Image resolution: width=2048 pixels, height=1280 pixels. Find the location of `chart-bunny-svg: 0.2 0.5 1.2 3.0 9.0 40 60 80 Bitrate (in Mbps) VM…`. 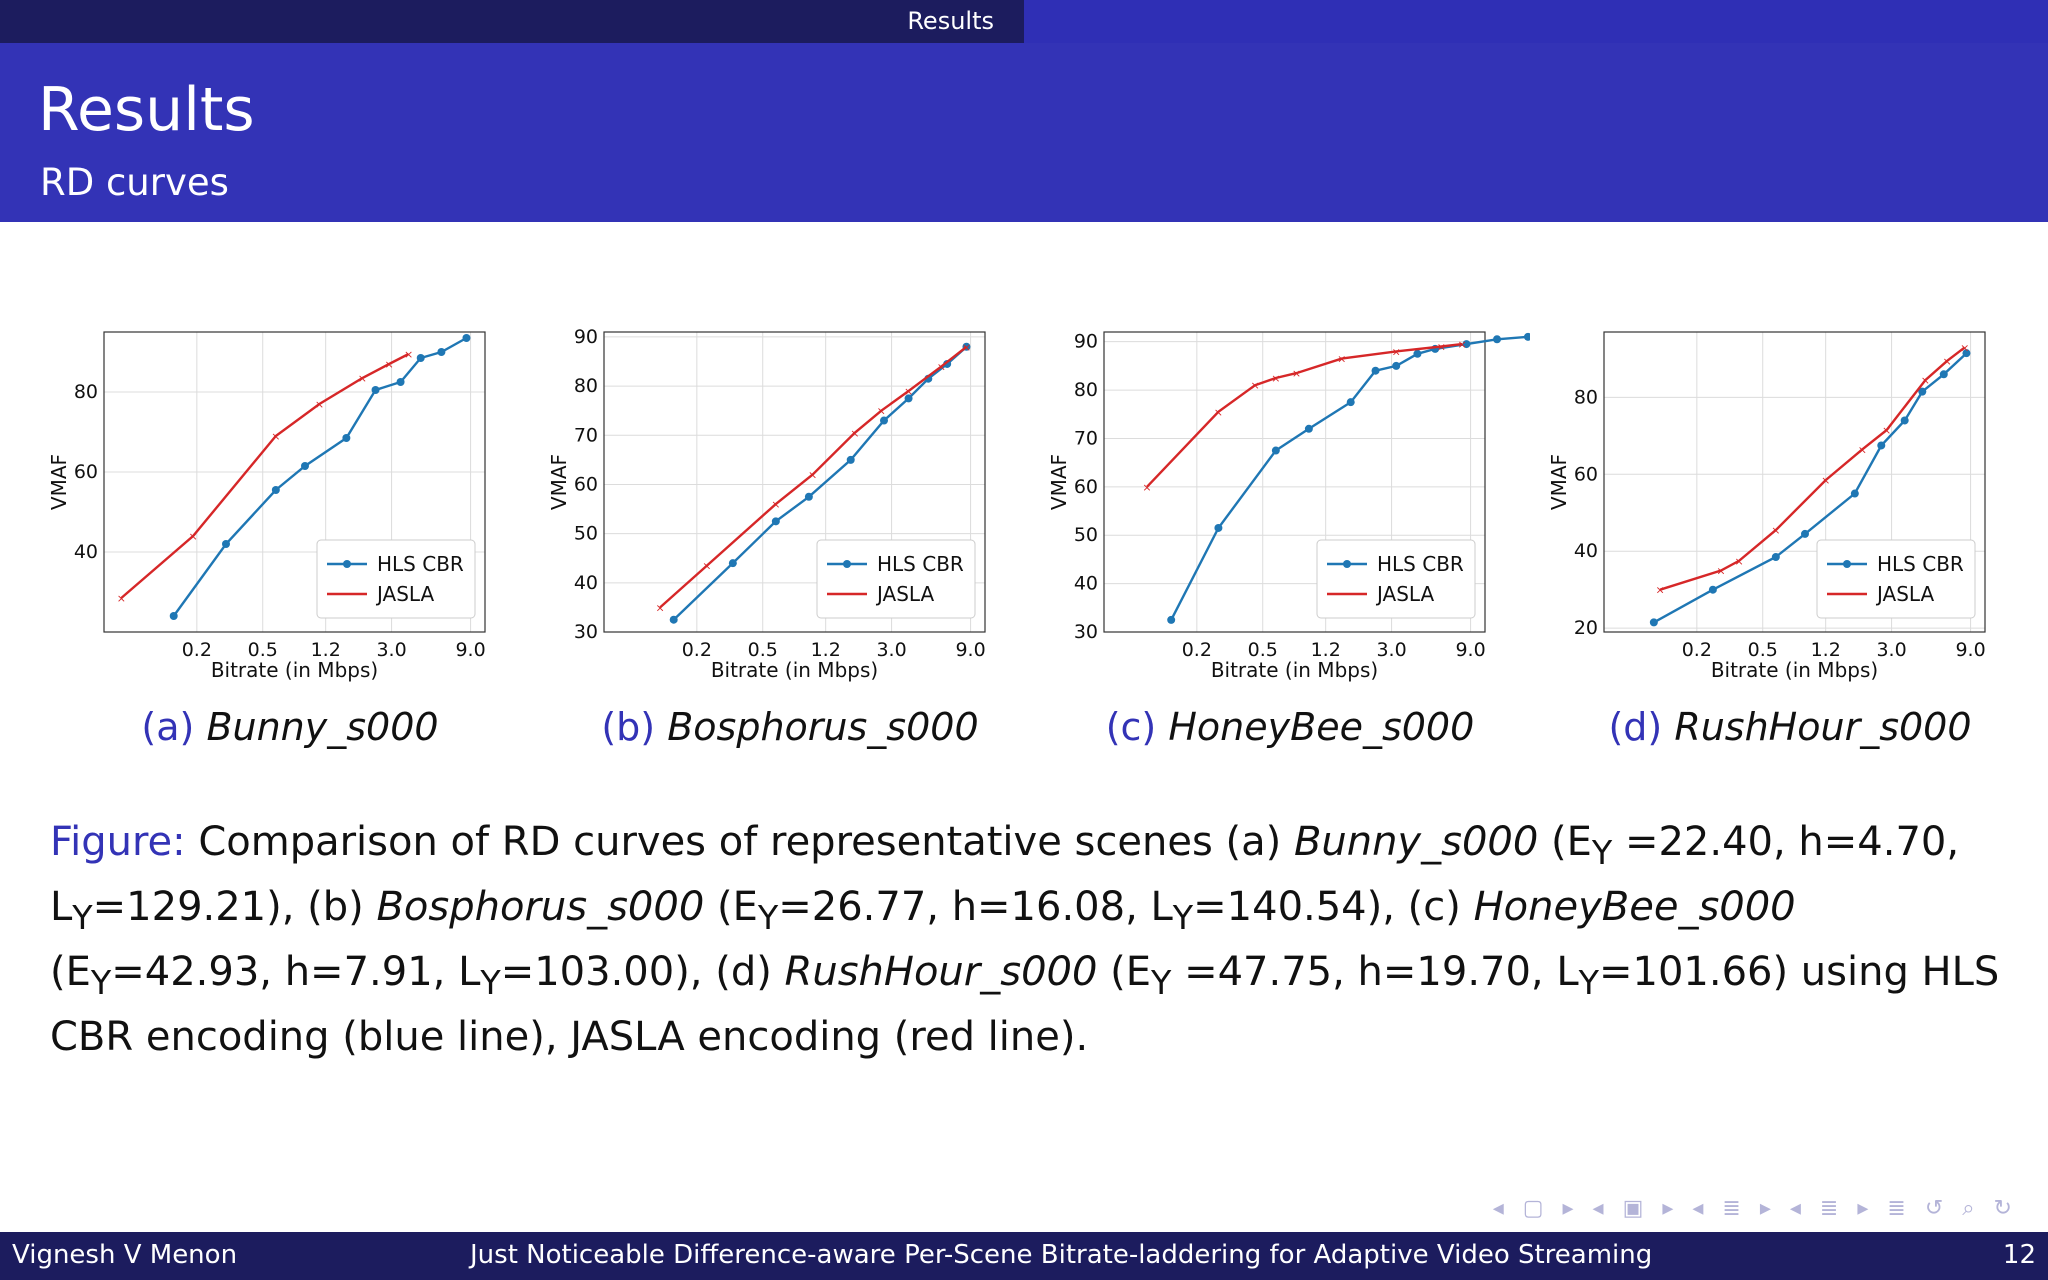

chart-bunny-svg: 0.2 0.5 1.2 3.0 9.0 40 60 80 Bitrate (in Mbps) VM… is located at coordinates (268, 506).